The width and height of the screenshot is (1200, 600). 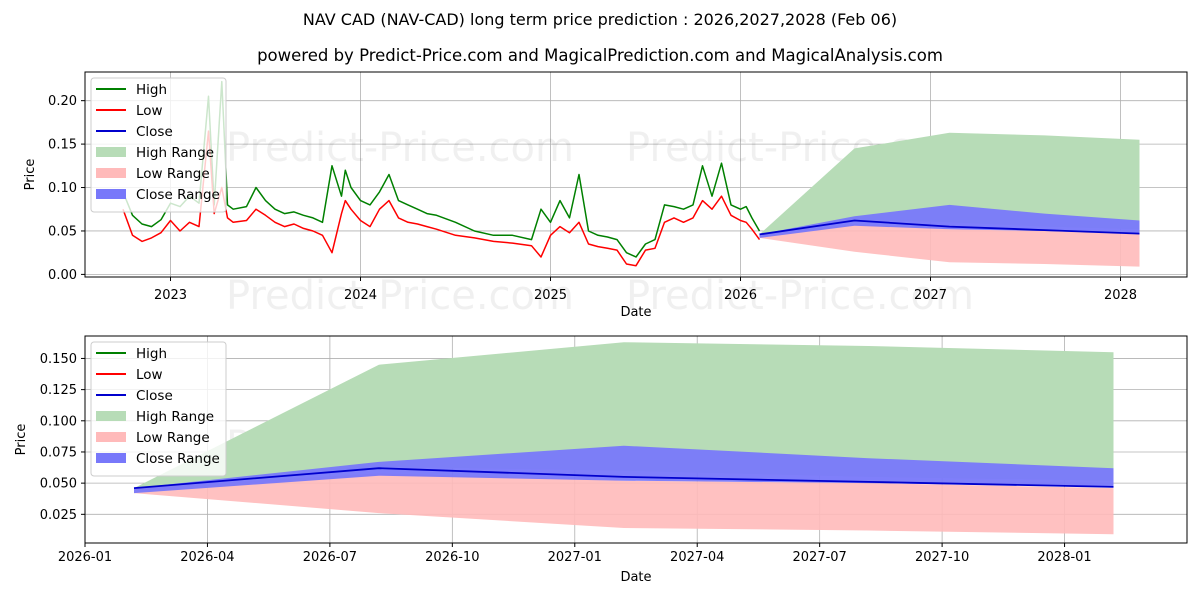 What do you see at coordinates (62, 188) in the screenshot?
I see `y-tick-label: 0.10` at bounding box center [62, 188].